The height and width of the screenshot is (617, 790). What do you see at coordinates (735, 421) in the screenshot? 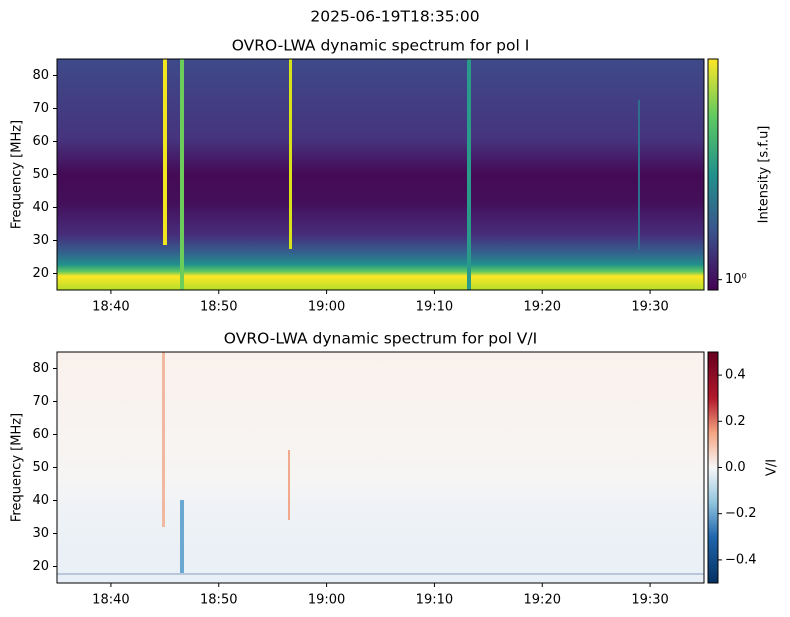
I see `colorbar-tick-label: 0.2` at bounding box center [735, 421].